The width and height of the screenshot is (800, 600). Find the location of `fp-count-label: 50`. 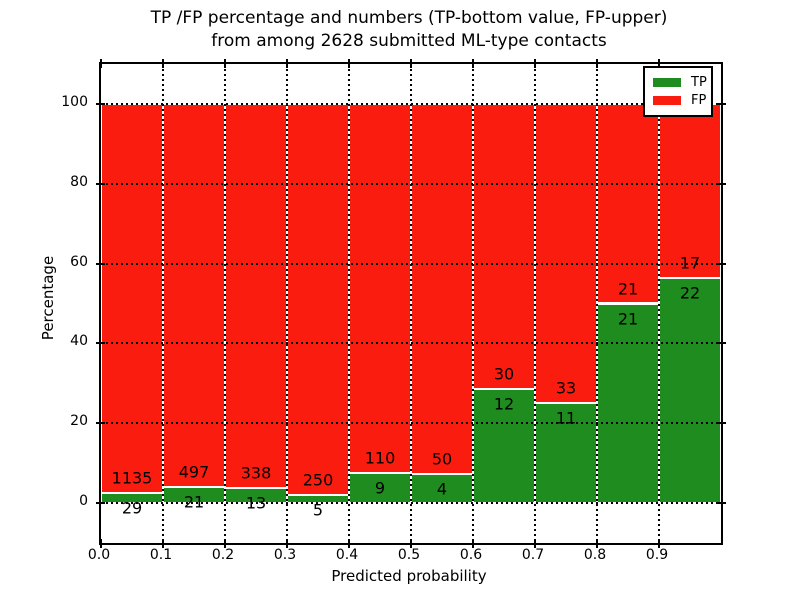

fp-count-label: 50 is located at coordinates (442, 458).